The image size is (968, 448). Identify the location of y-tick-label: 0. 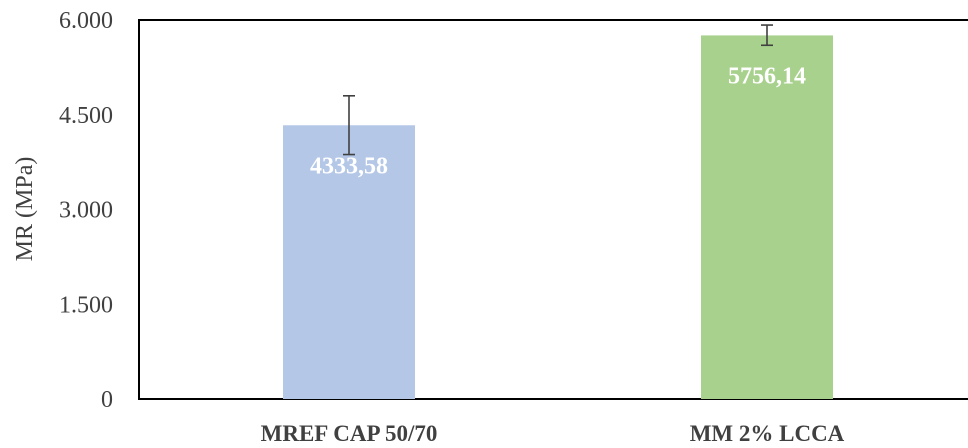
(107, 400).